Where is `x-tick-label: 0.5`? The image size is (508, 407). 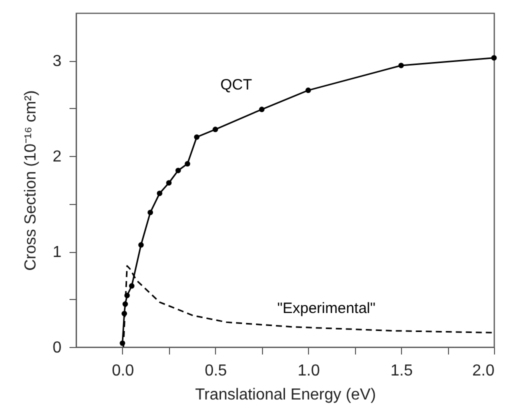 x-tick-label: 0.5 is located at coordinates (216, 371).